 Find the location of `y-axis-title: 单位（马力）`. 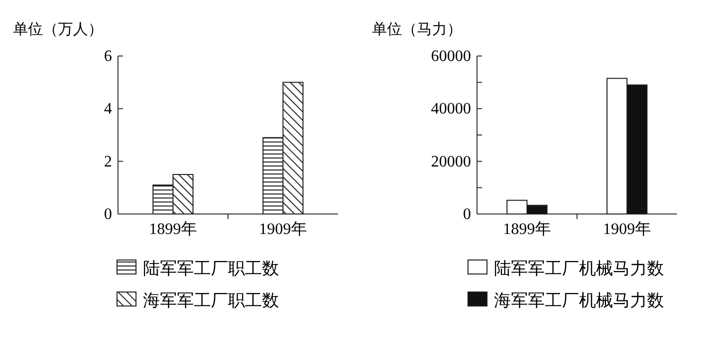

y-axis-title: 单位（马力） is located at coordinates (417, 29).